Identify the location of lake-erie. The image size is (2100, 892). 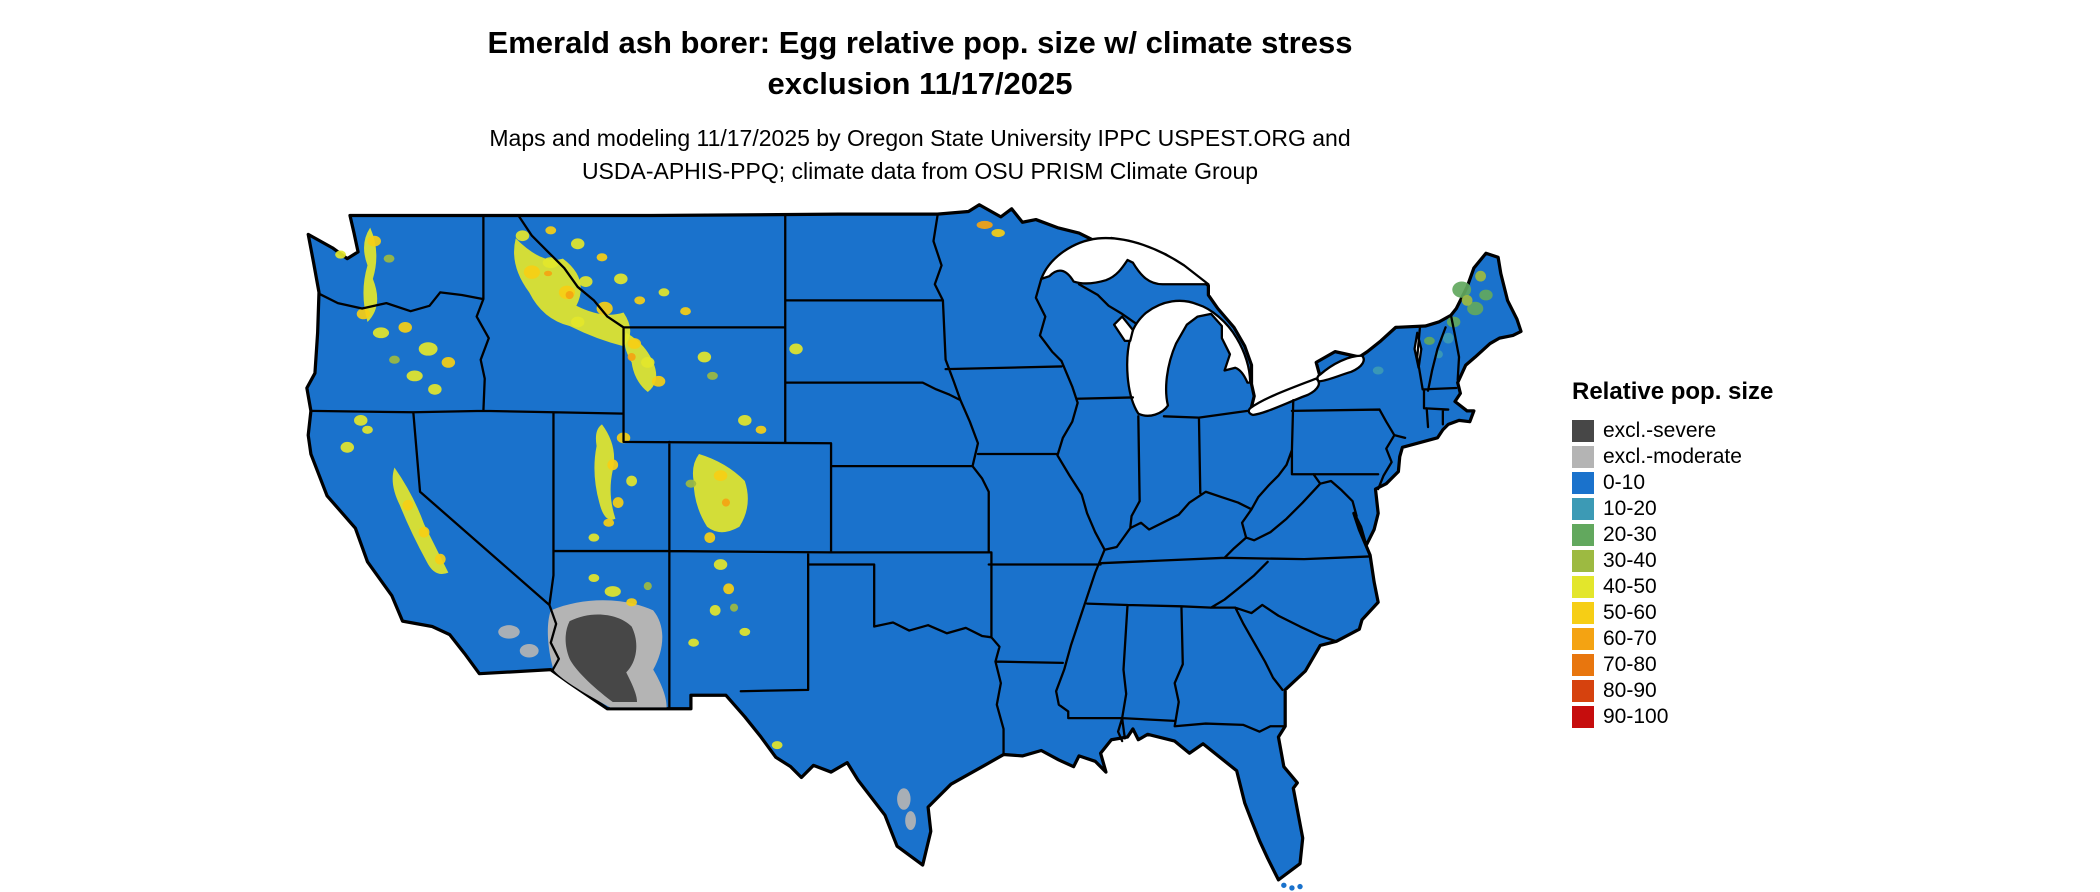
(1283, 397).